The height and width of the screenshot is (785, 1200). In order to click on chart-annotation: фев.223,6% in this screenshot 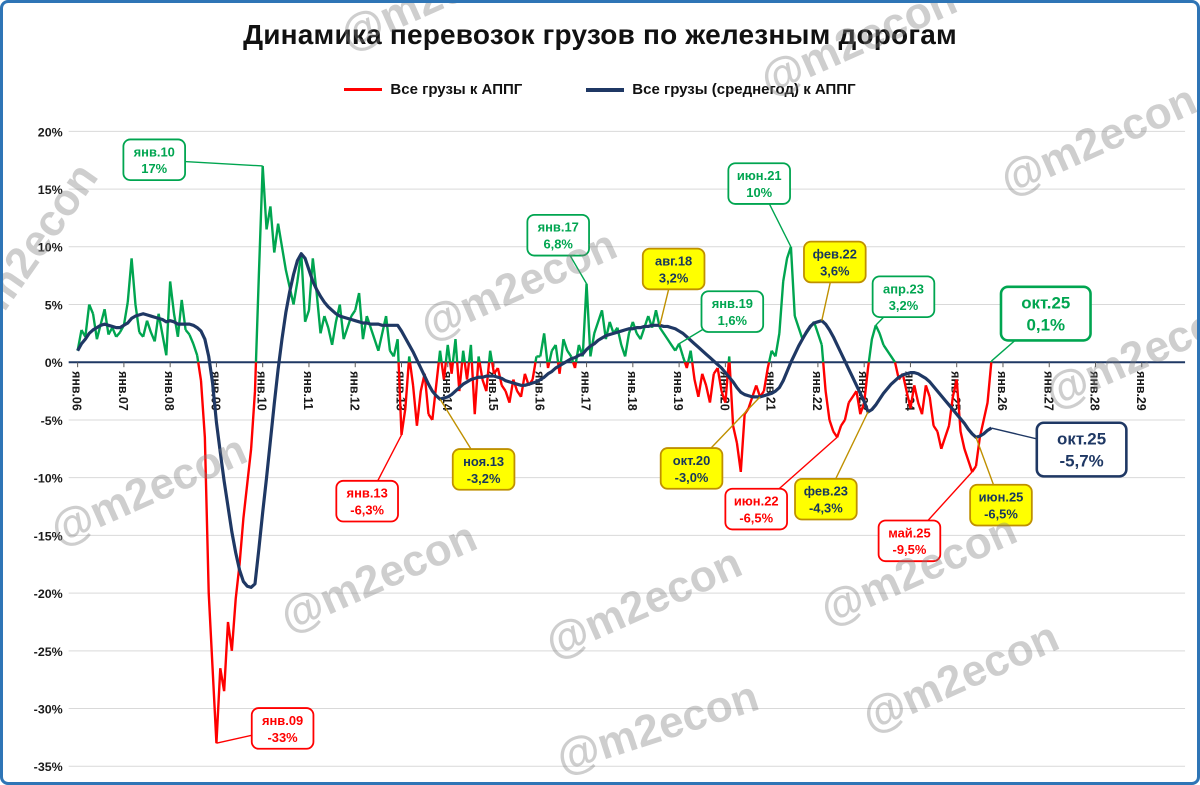, I will do `click(835, 280)`.